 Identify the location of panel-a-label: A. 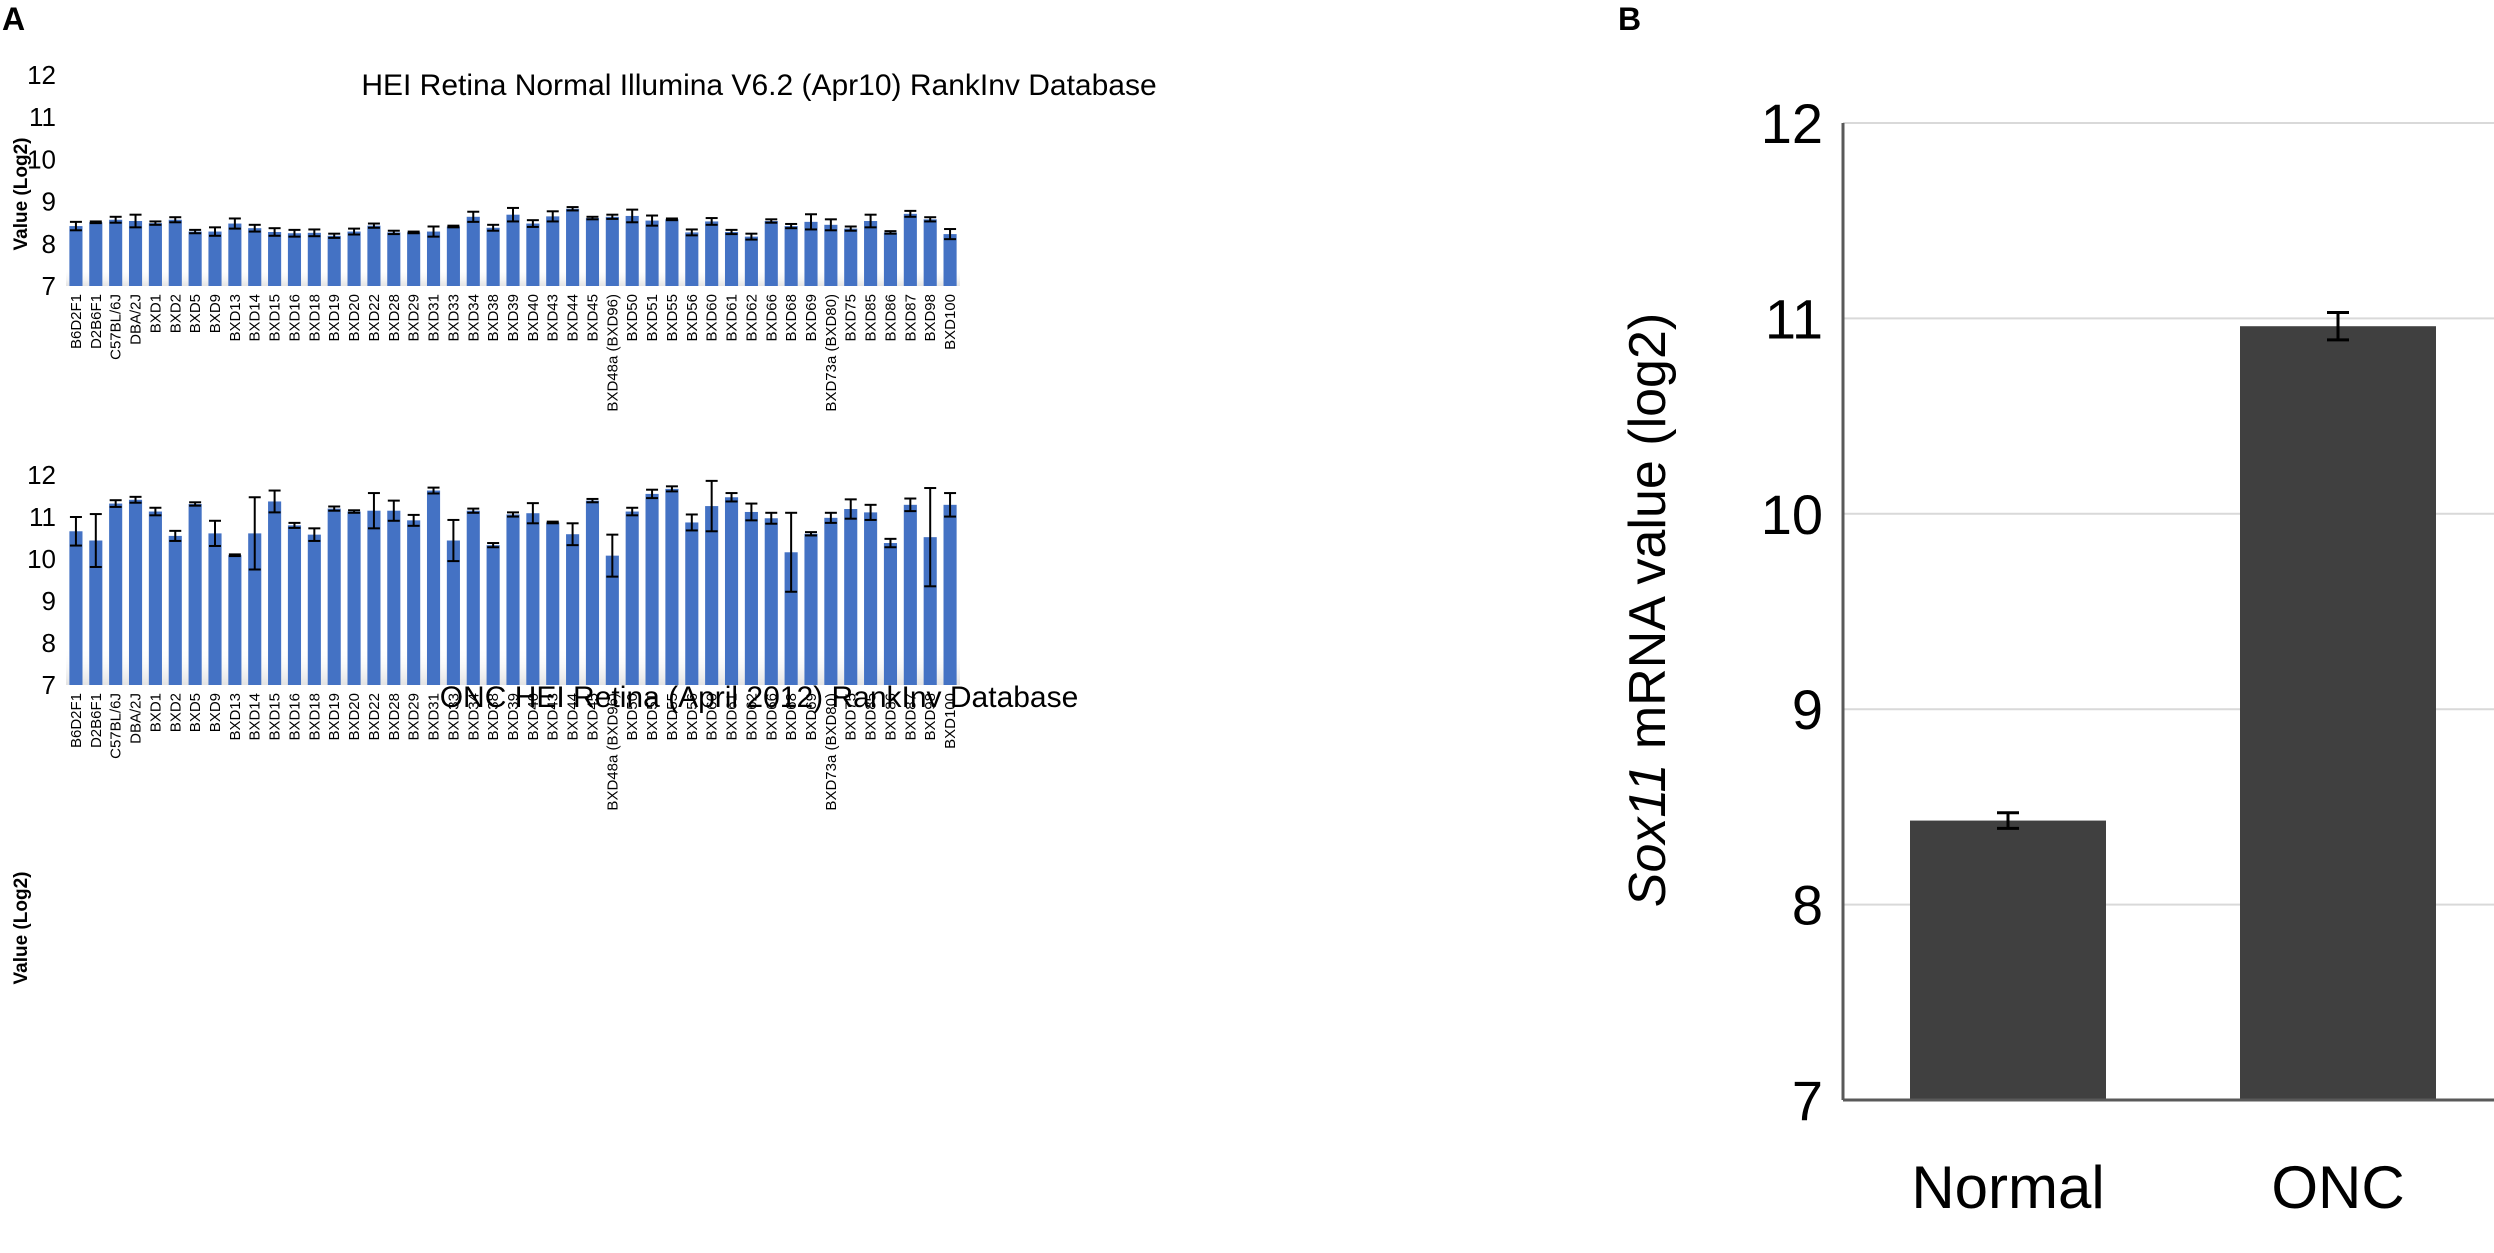
(13, 19).